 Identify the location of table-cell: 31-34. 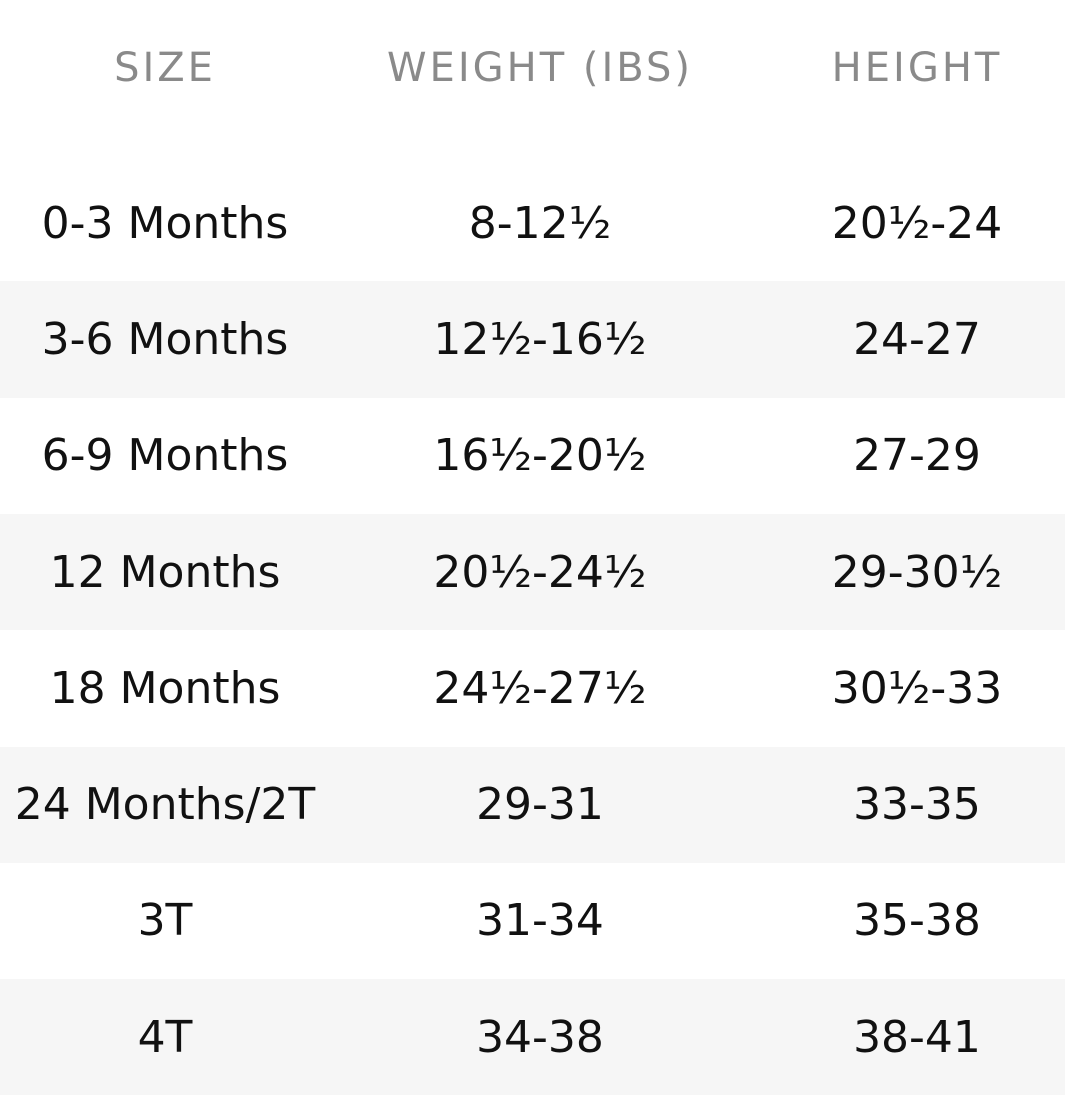
(540, 921).